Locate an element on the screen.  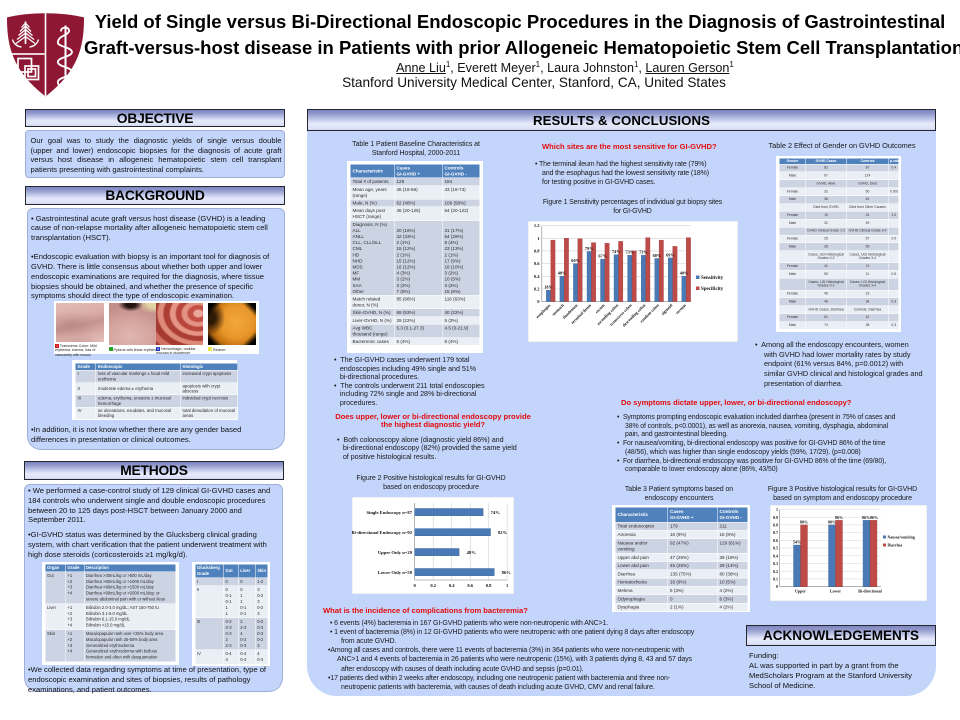
svg-text: 0.9 is located at coordinates (775, 517).